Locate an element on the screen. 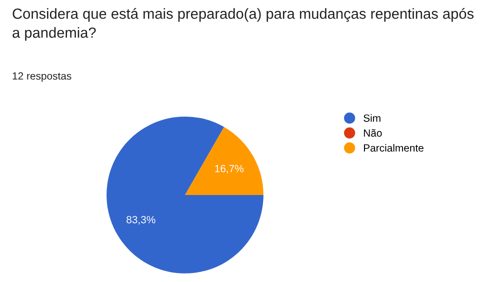 The height and width of the screenshot is (282, 482). legend-label: Sim is located at coordinates (372, 118).